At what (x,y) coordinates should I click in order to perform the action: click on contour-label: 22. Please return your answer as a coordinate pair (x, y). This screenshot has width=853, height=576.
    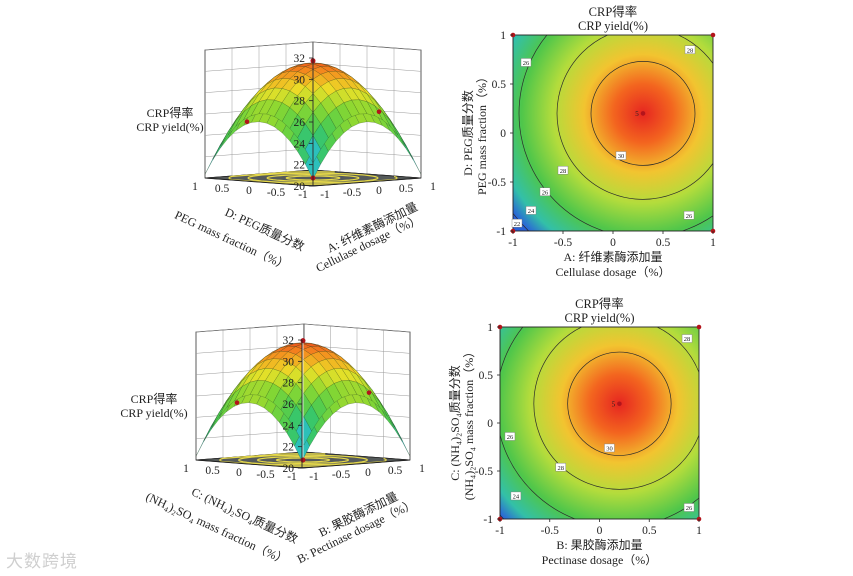
    Looking at the image, I should click on (517, 224).